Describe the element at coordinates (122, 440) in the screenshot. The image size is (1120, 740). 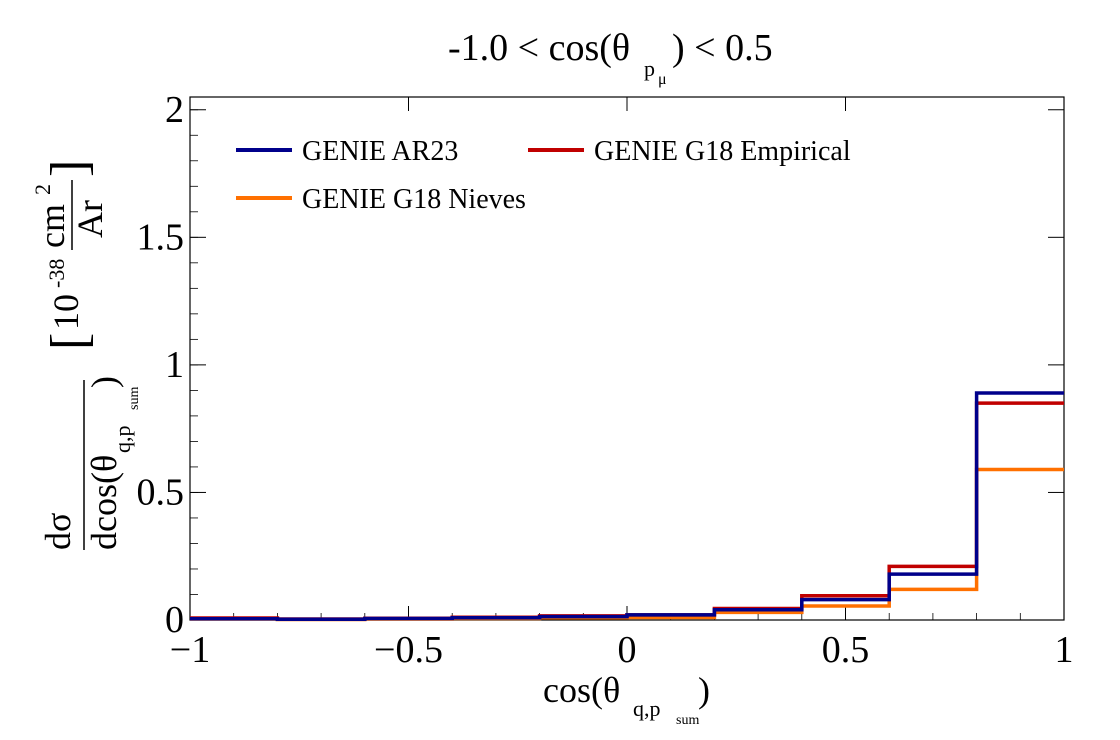
I see `ylabel-den-sub: q,p` at that location.